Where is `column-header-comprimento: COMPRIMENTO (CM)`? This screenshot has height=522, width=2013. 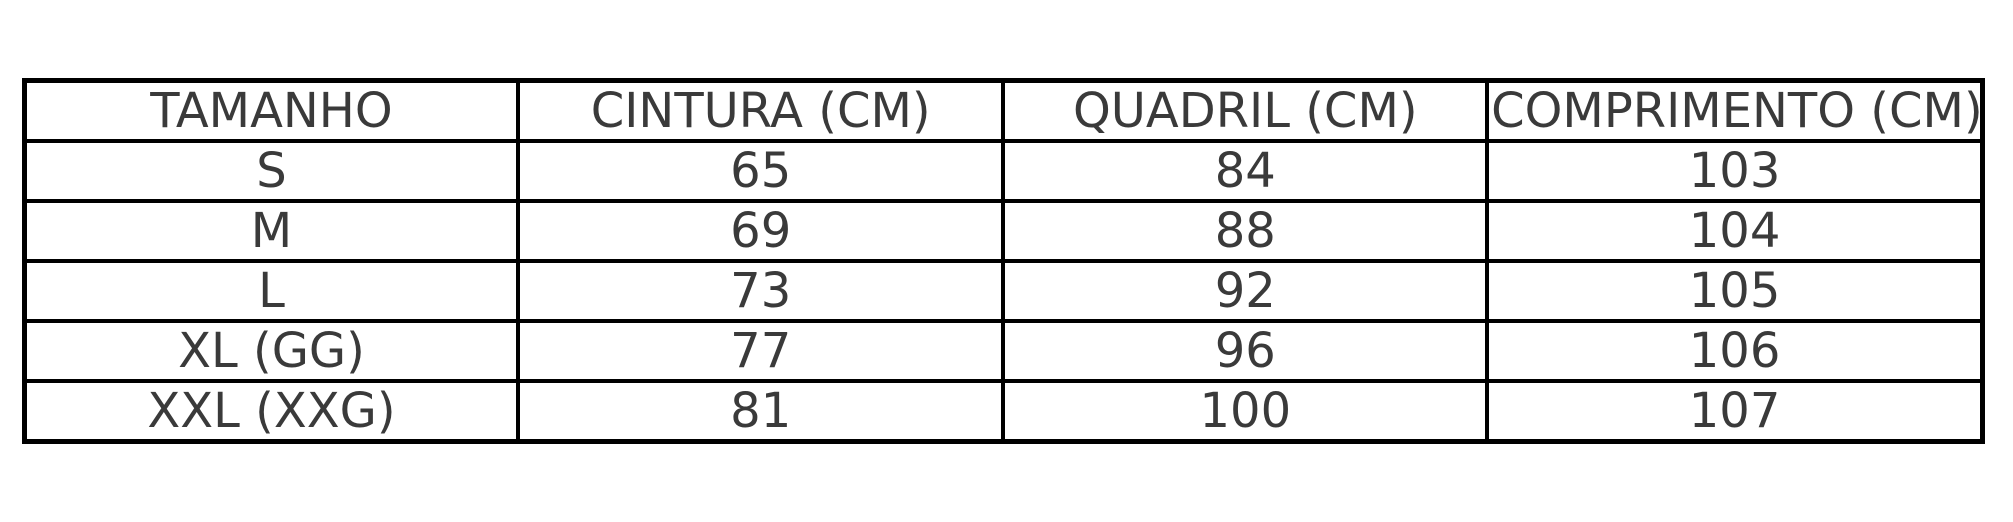 column-header-comprimento: COMPRIMENTO (CM) is located at coordinates (1735, 110).